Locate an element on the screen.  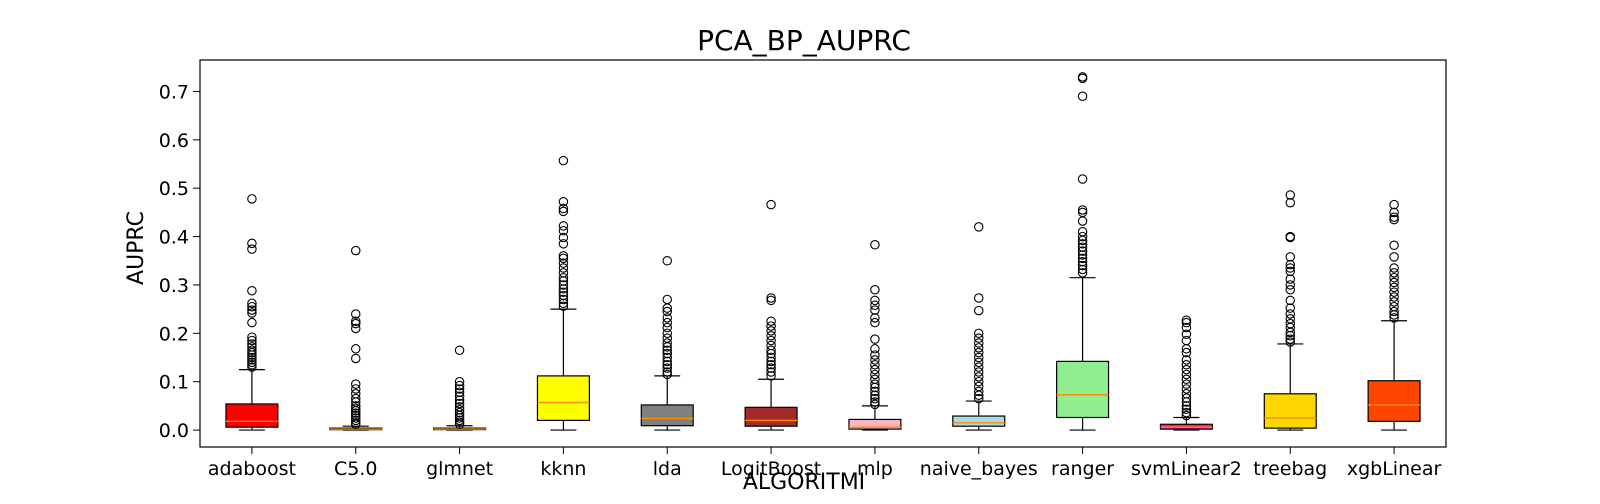
x-tick-label: LogitBoost is located at coordinates (771, 469).